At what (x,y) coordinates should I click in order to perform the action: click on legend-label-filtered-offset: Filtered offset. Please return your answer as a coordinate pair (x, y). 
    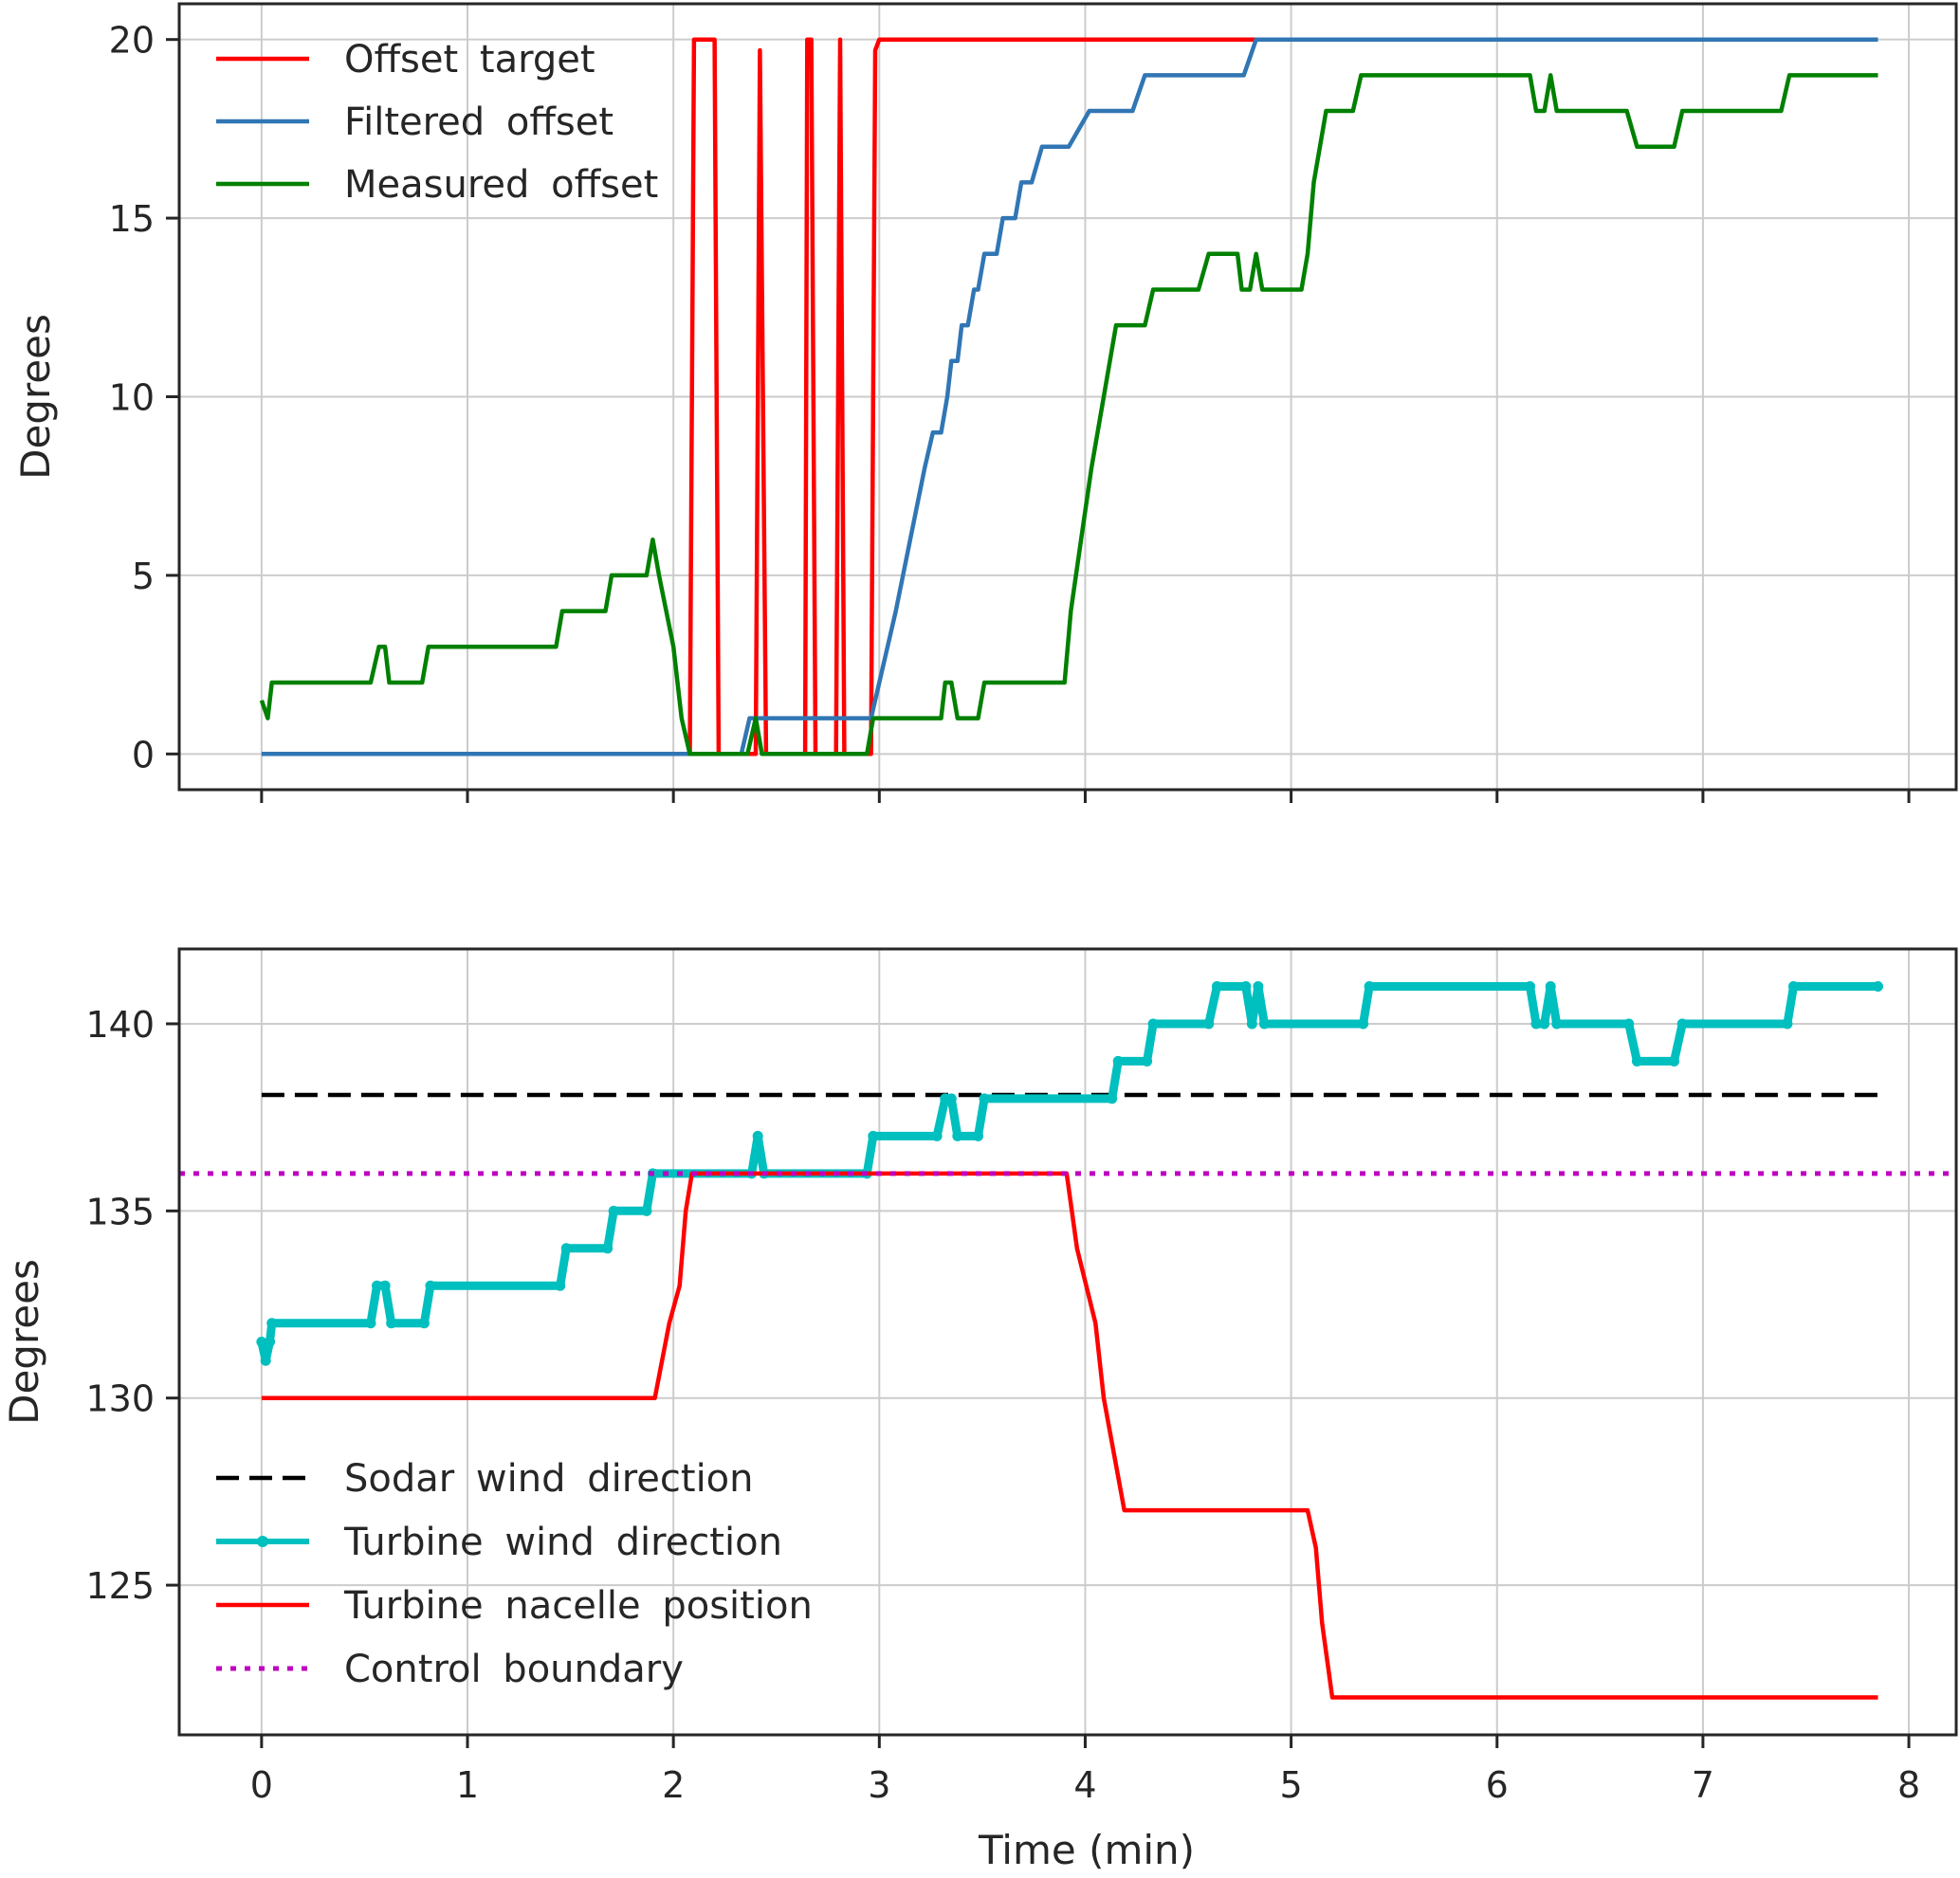
    Looking at the image, I should click on (479, 122).